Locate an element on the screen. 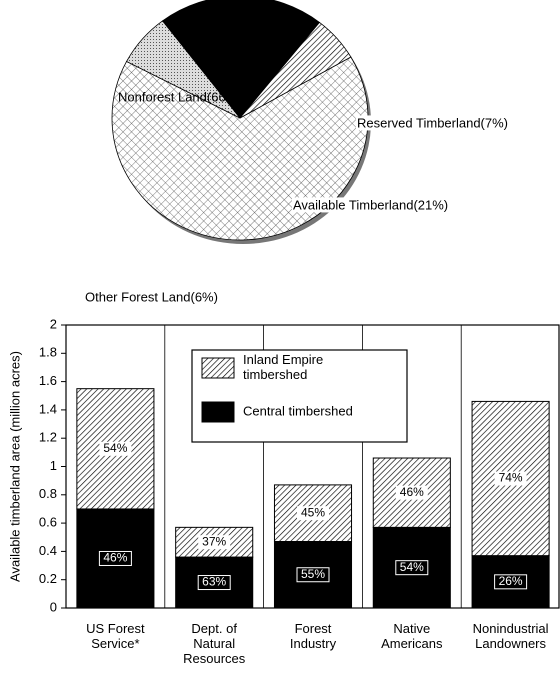 The height and width of the screenshot is (684, 560). y-tick-label: 0.6 is located at coordinates (48, 522).